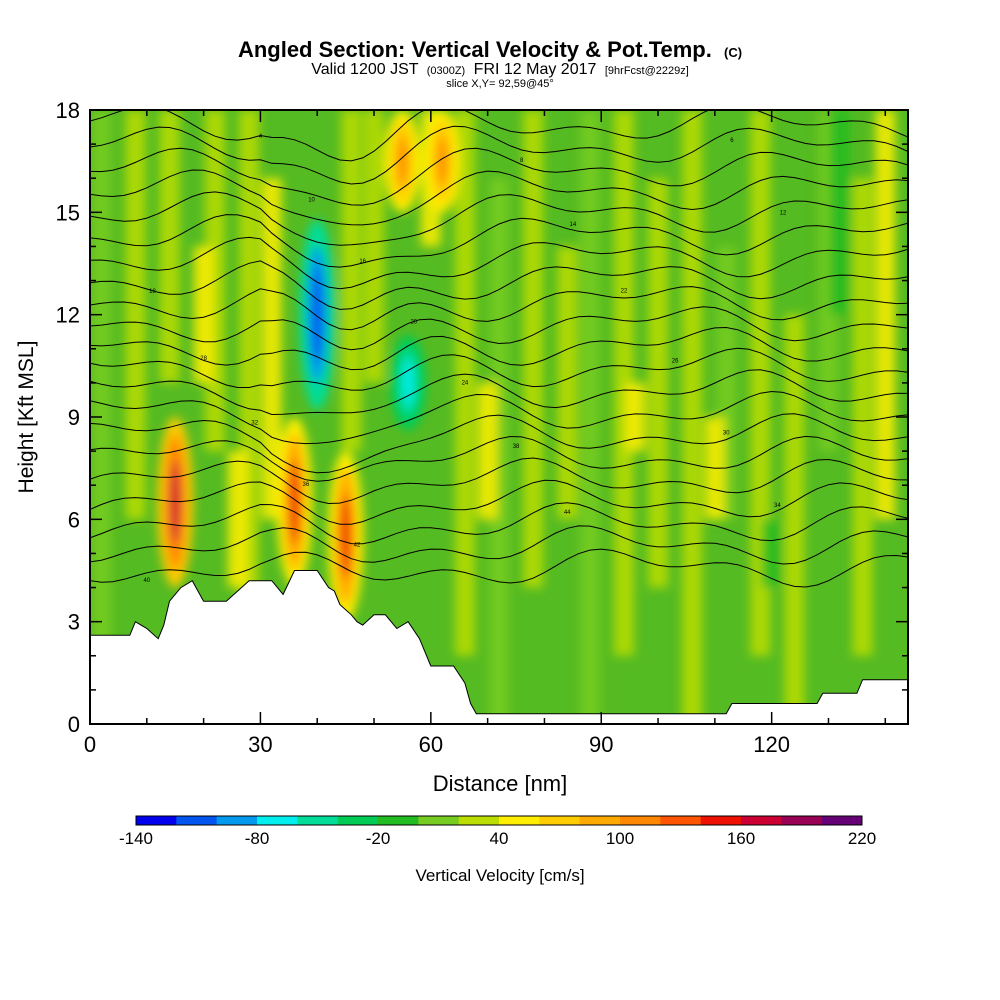 The image size is (1000, 1000). Describe the element at coordinates (152, 292) in the screenshot. I see `contour-label: 18` at that location.